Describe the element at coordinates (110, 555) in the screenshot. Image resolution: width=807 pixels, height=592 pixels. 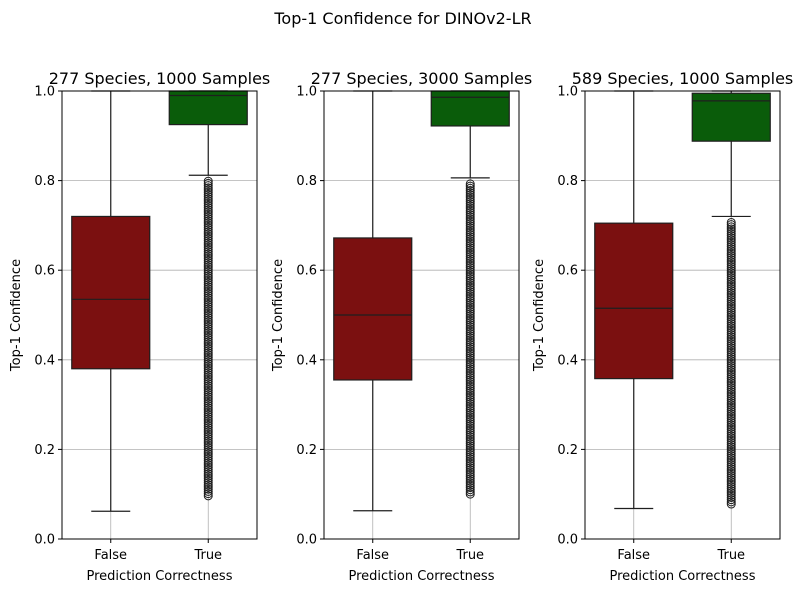
I see `x-tick-label: False` at that location.